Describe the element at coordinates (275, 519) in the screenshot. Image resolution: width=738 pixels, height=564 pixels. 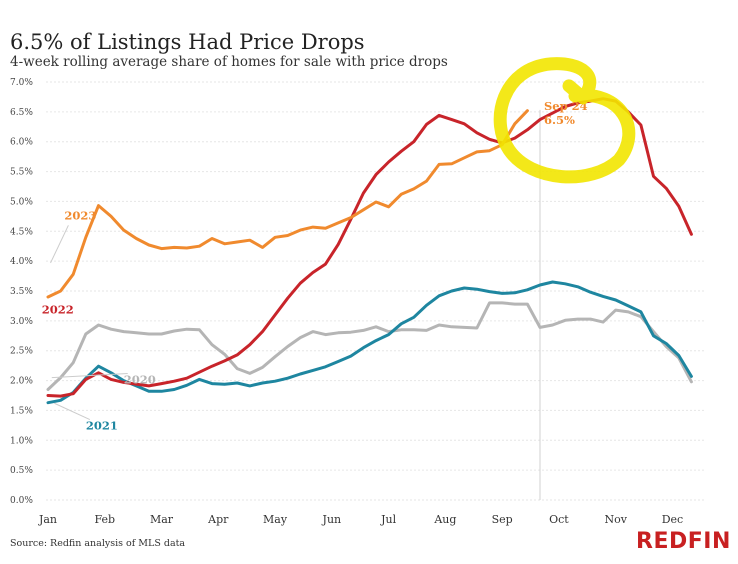
I see `x-tick-label: May` at that location.